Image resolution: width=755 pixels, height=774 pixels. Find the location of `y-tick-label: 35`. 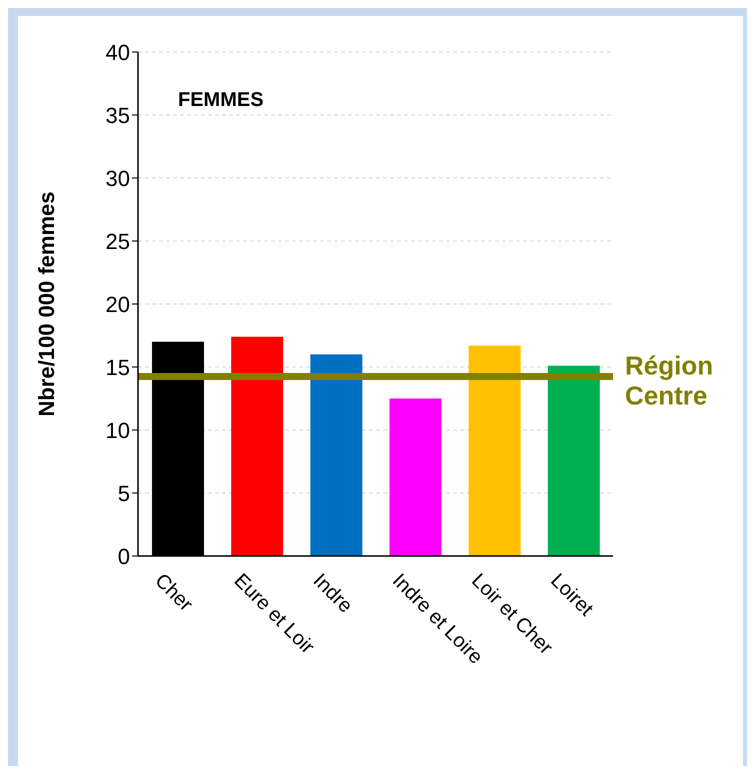

y-tick-label: 35 is located at coordinates (118, 115).